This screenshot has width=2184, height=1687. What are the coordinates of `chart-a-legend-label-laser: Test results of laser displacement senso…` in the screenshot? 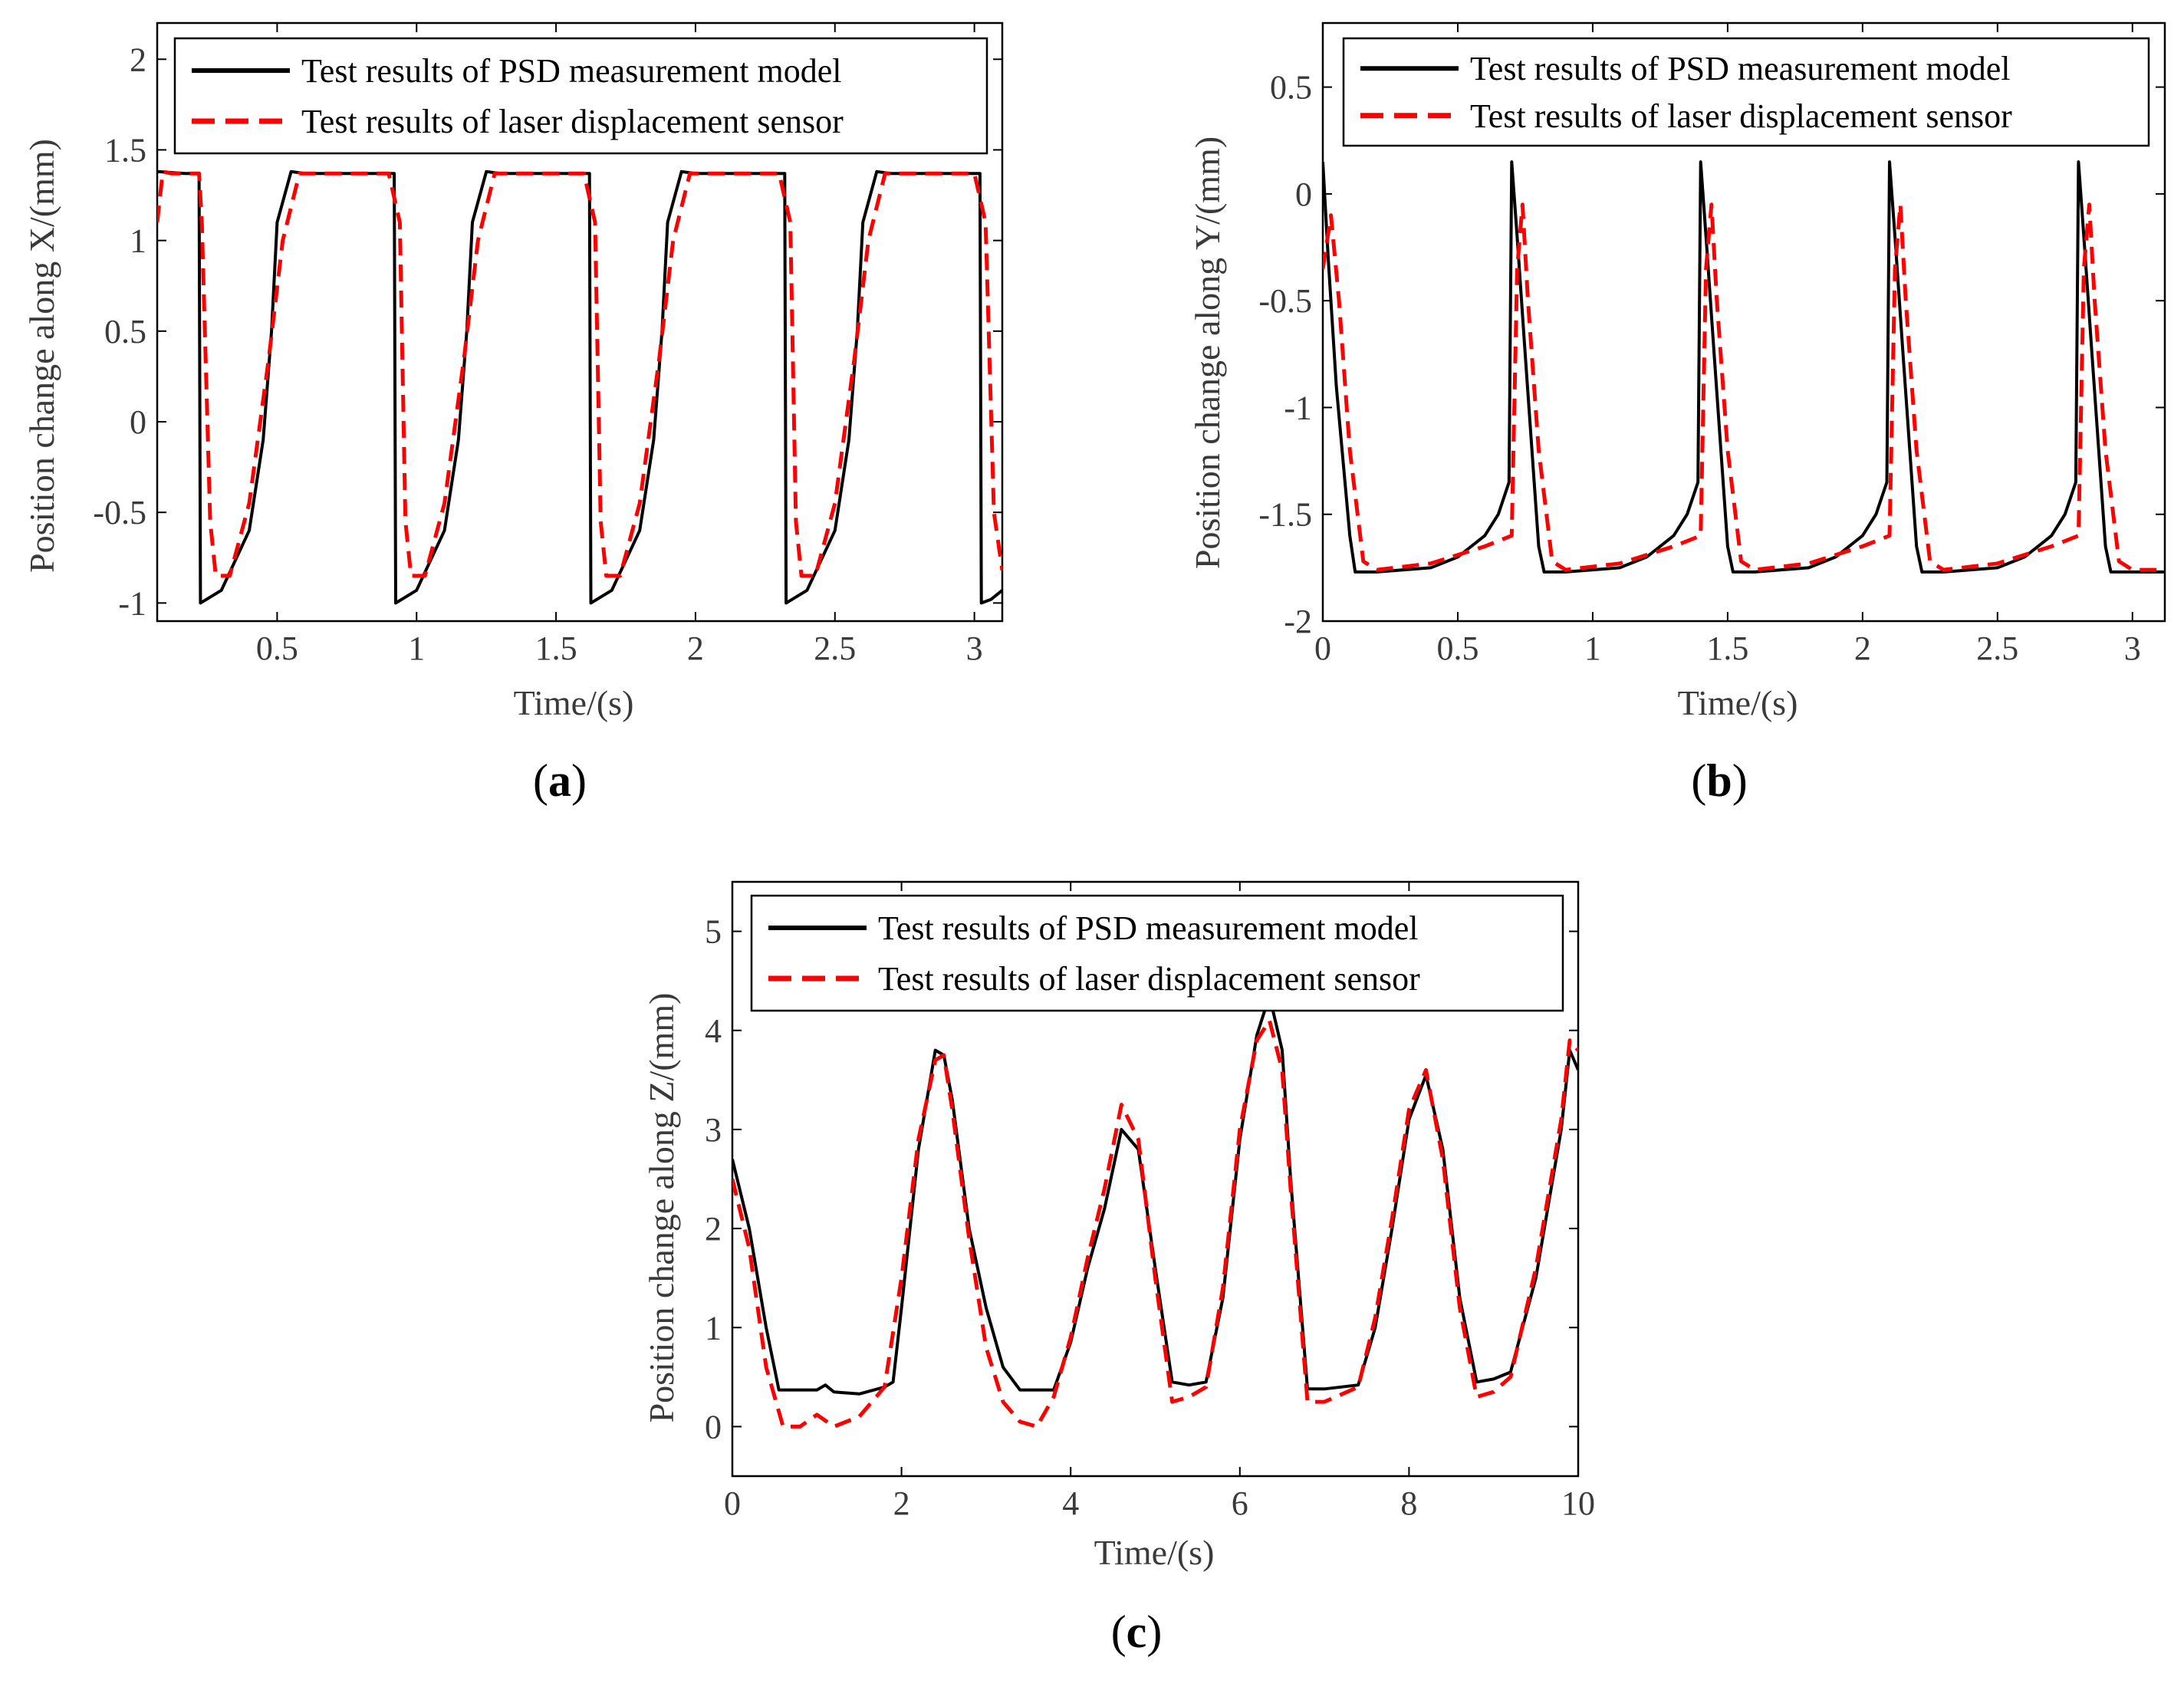 It's located at (572, 121).